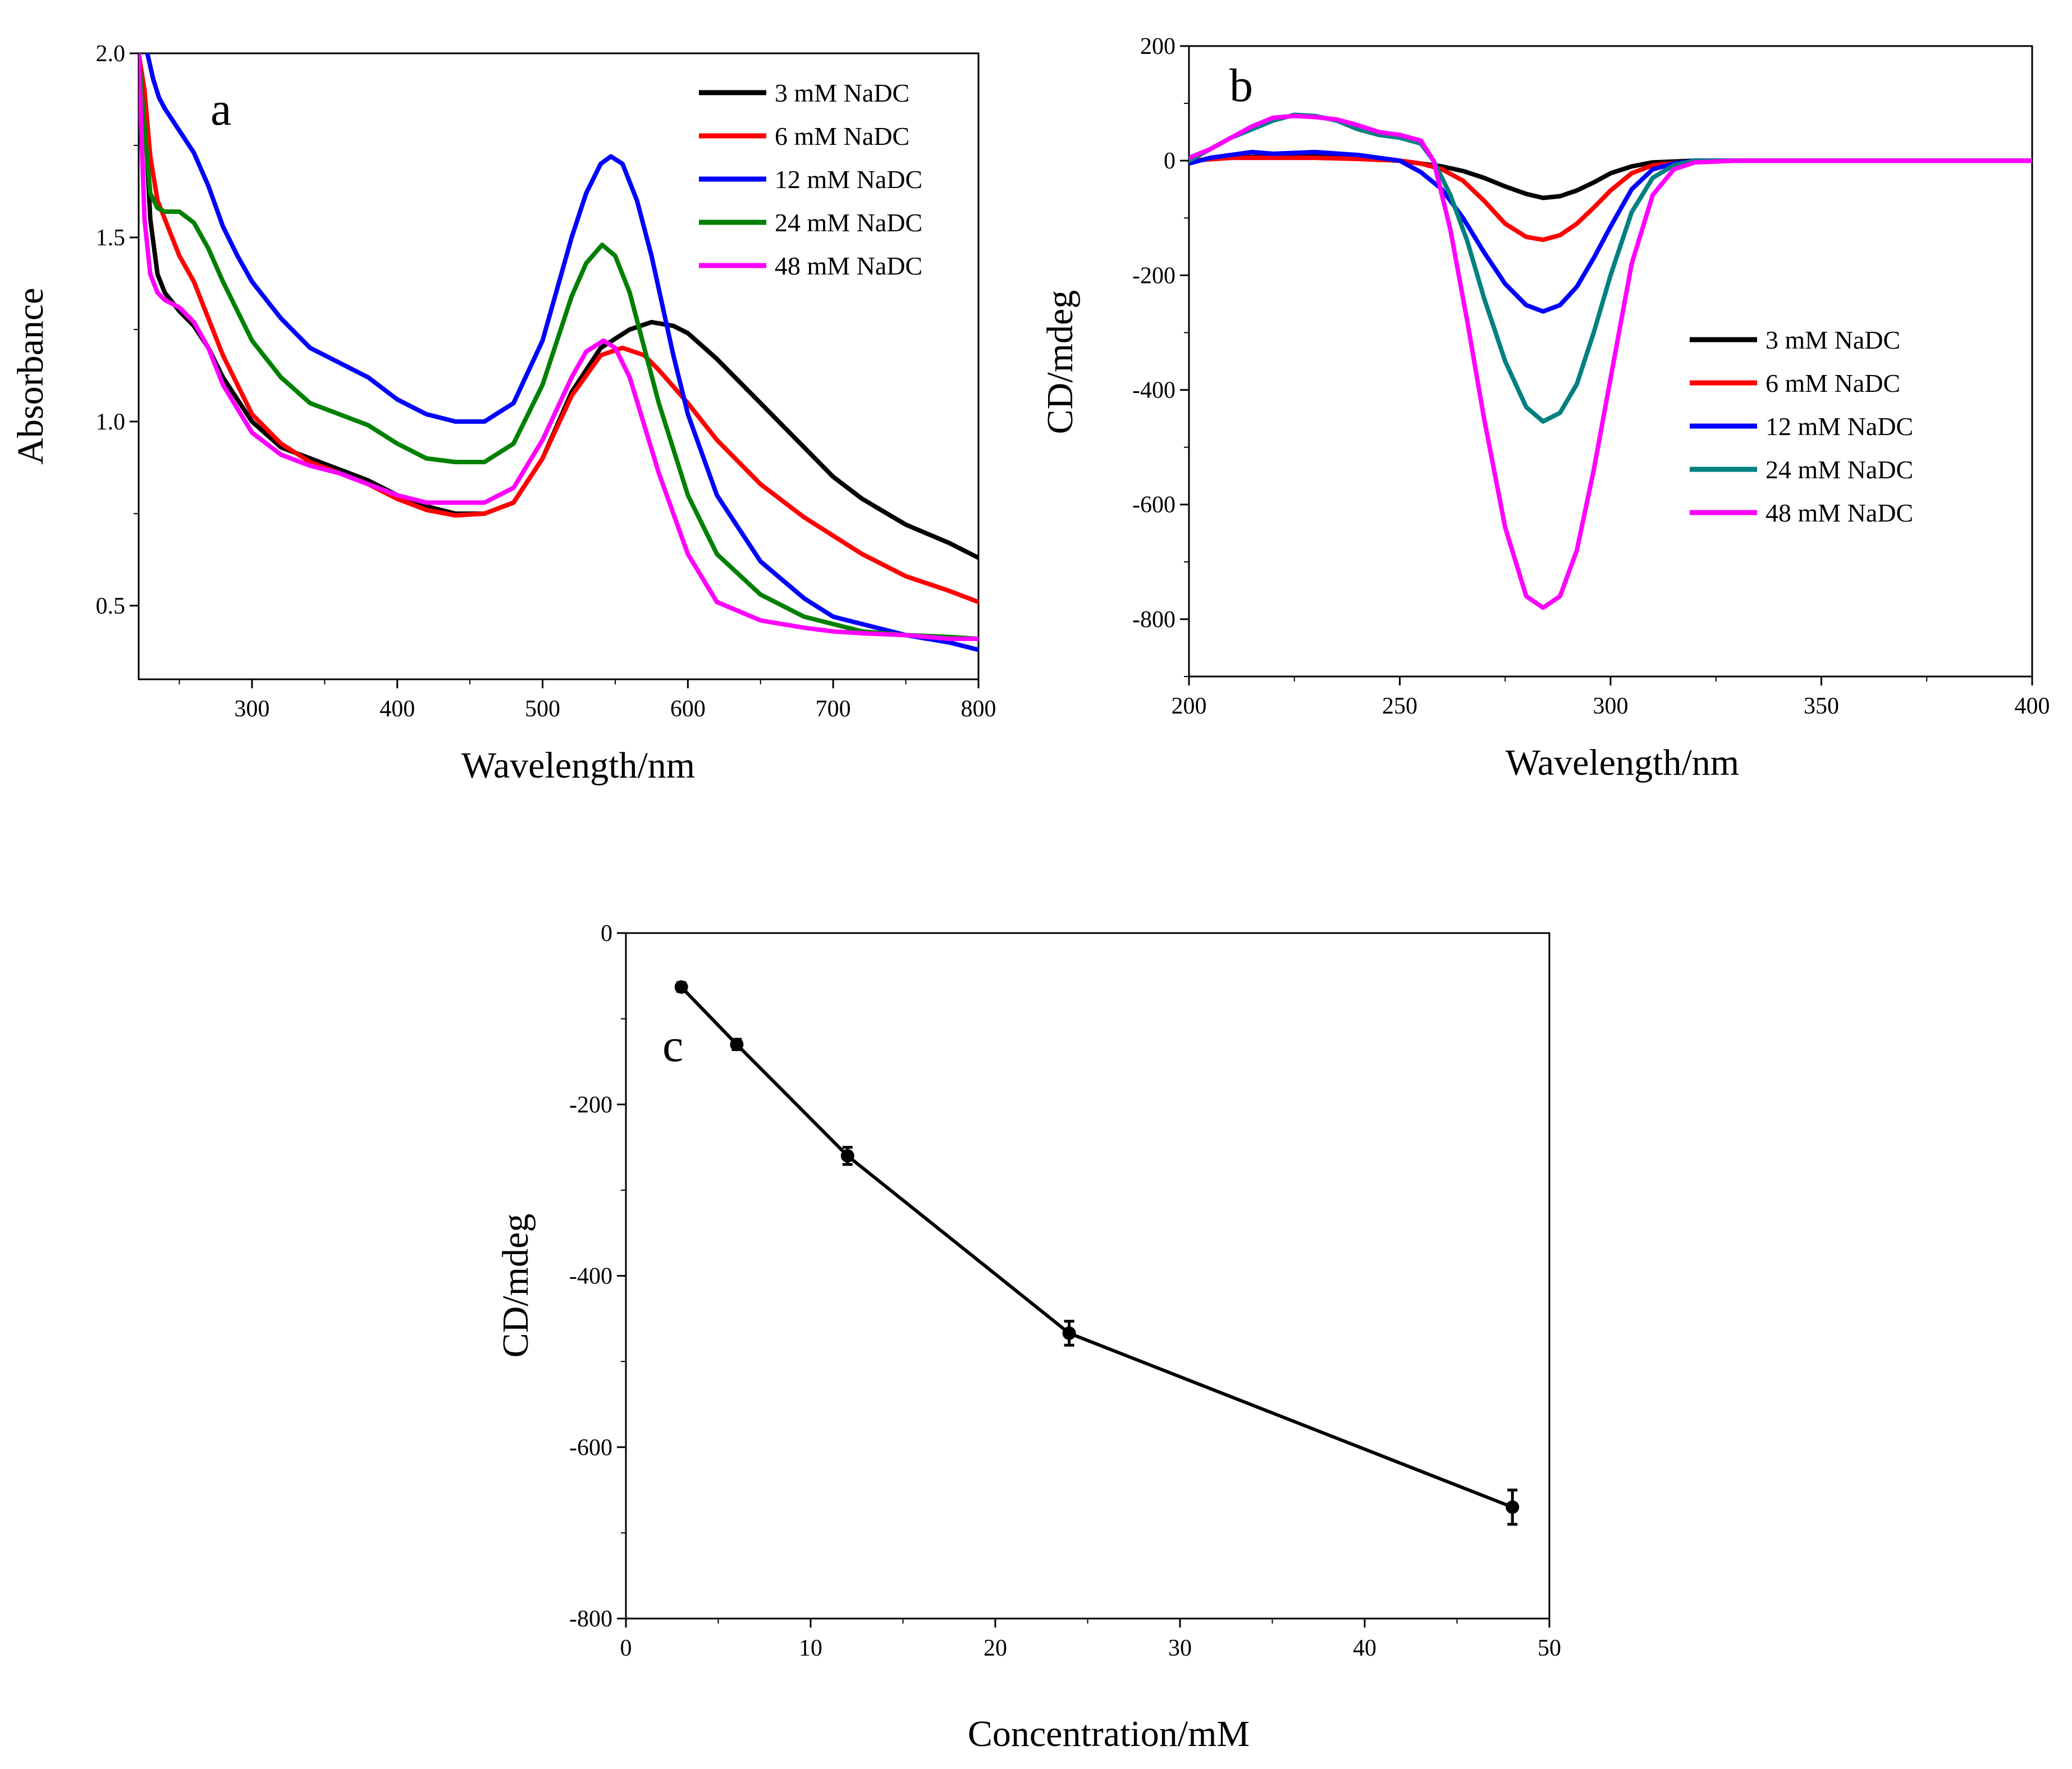 The height and width of the screenshot is (1769, 2072). What do you see at coordinates (1157, 47) in the screenshot?
I see `panel-b-y-tick-label: 200` at bounding box center [1157, 47].